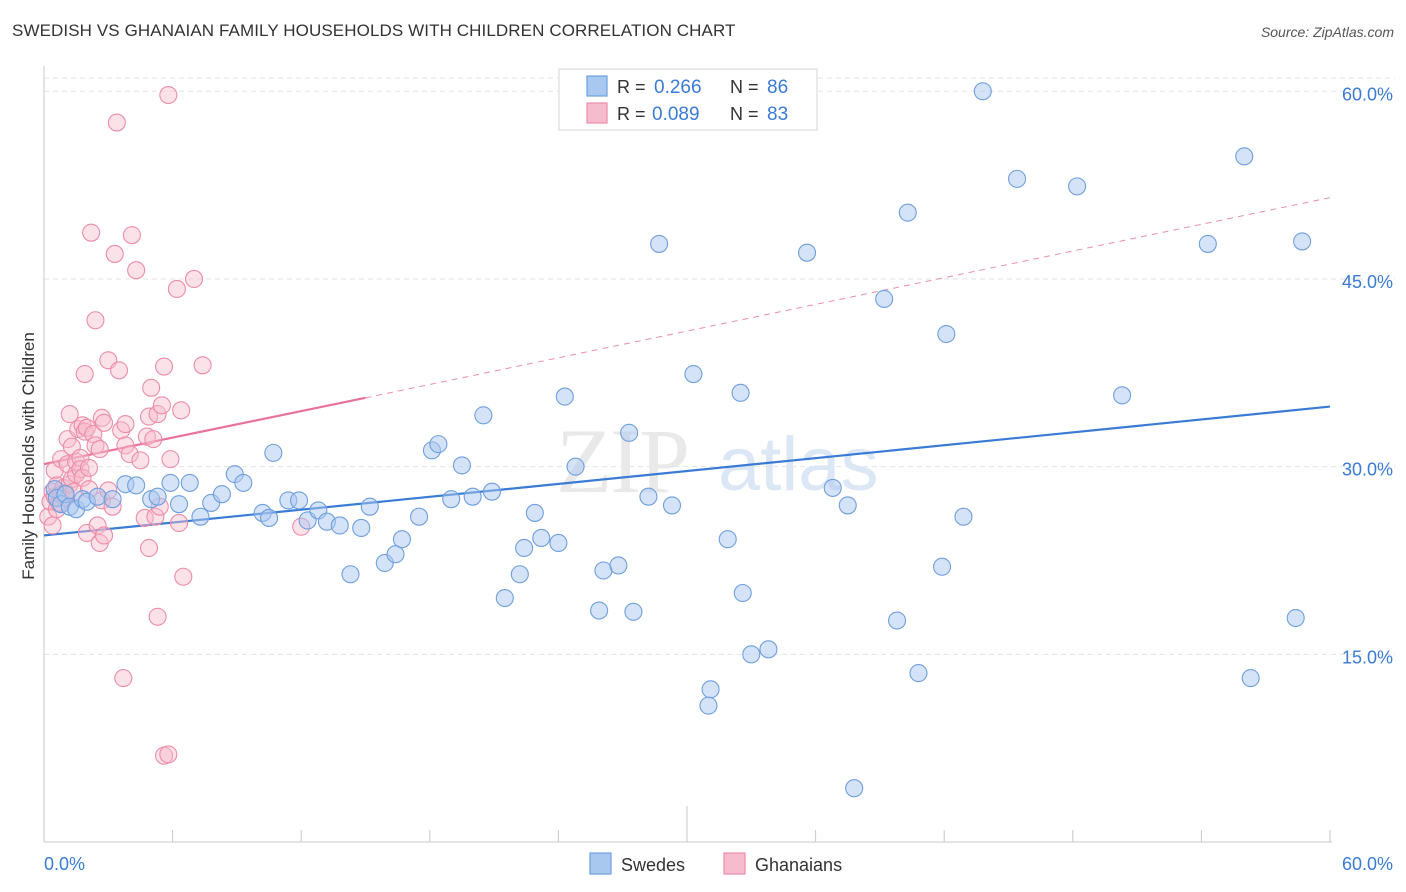  Describe the element at coordinates (747, 114) in the screenshot. I see `ghanaians-n-label: N =` at that location.